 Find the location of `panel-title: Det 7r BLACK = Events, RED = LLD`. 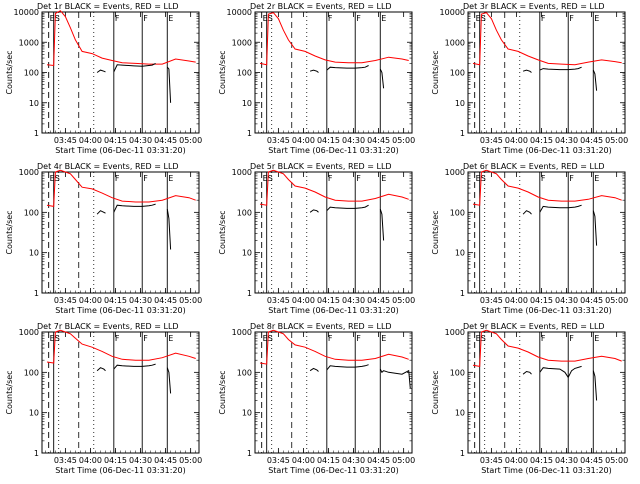

panel-title: Det 7r BLACK = Events, RED = LLD is located at coordinates (108, 326).